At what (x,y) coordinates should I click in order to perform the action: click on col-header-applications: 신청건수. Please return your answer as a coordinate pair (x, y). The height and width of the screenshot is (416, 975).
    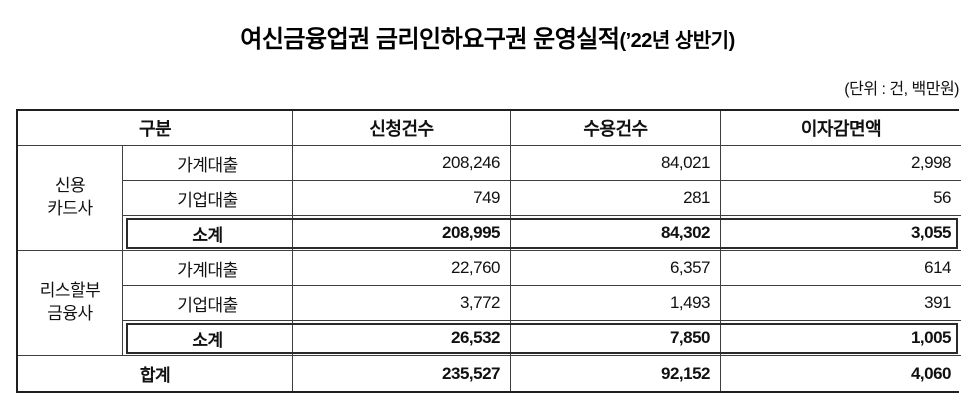
    Looking at the image, I should click on (402, 128).